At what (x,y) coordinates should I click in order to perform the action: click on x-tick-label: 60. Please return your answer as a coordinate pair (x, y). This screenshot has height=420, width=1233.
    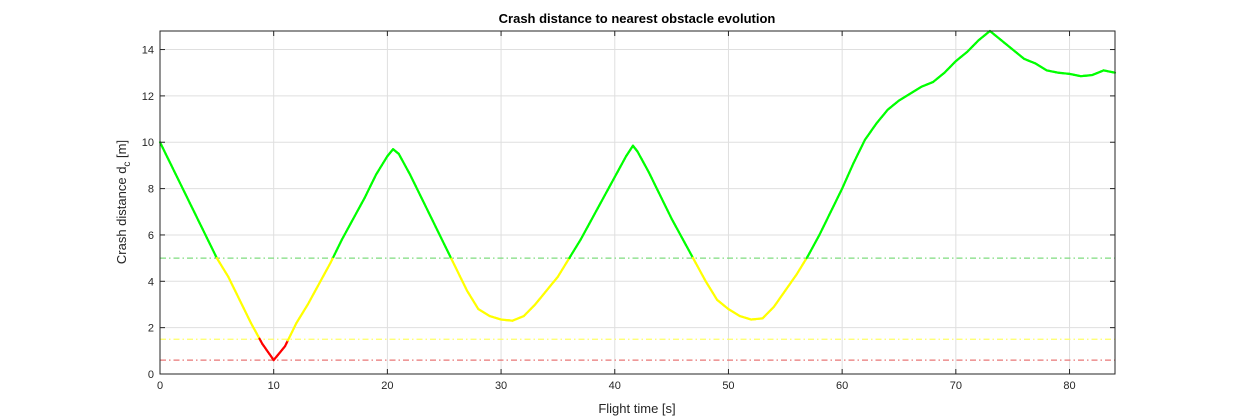
    Looking at the image, I should click on (842, 386).